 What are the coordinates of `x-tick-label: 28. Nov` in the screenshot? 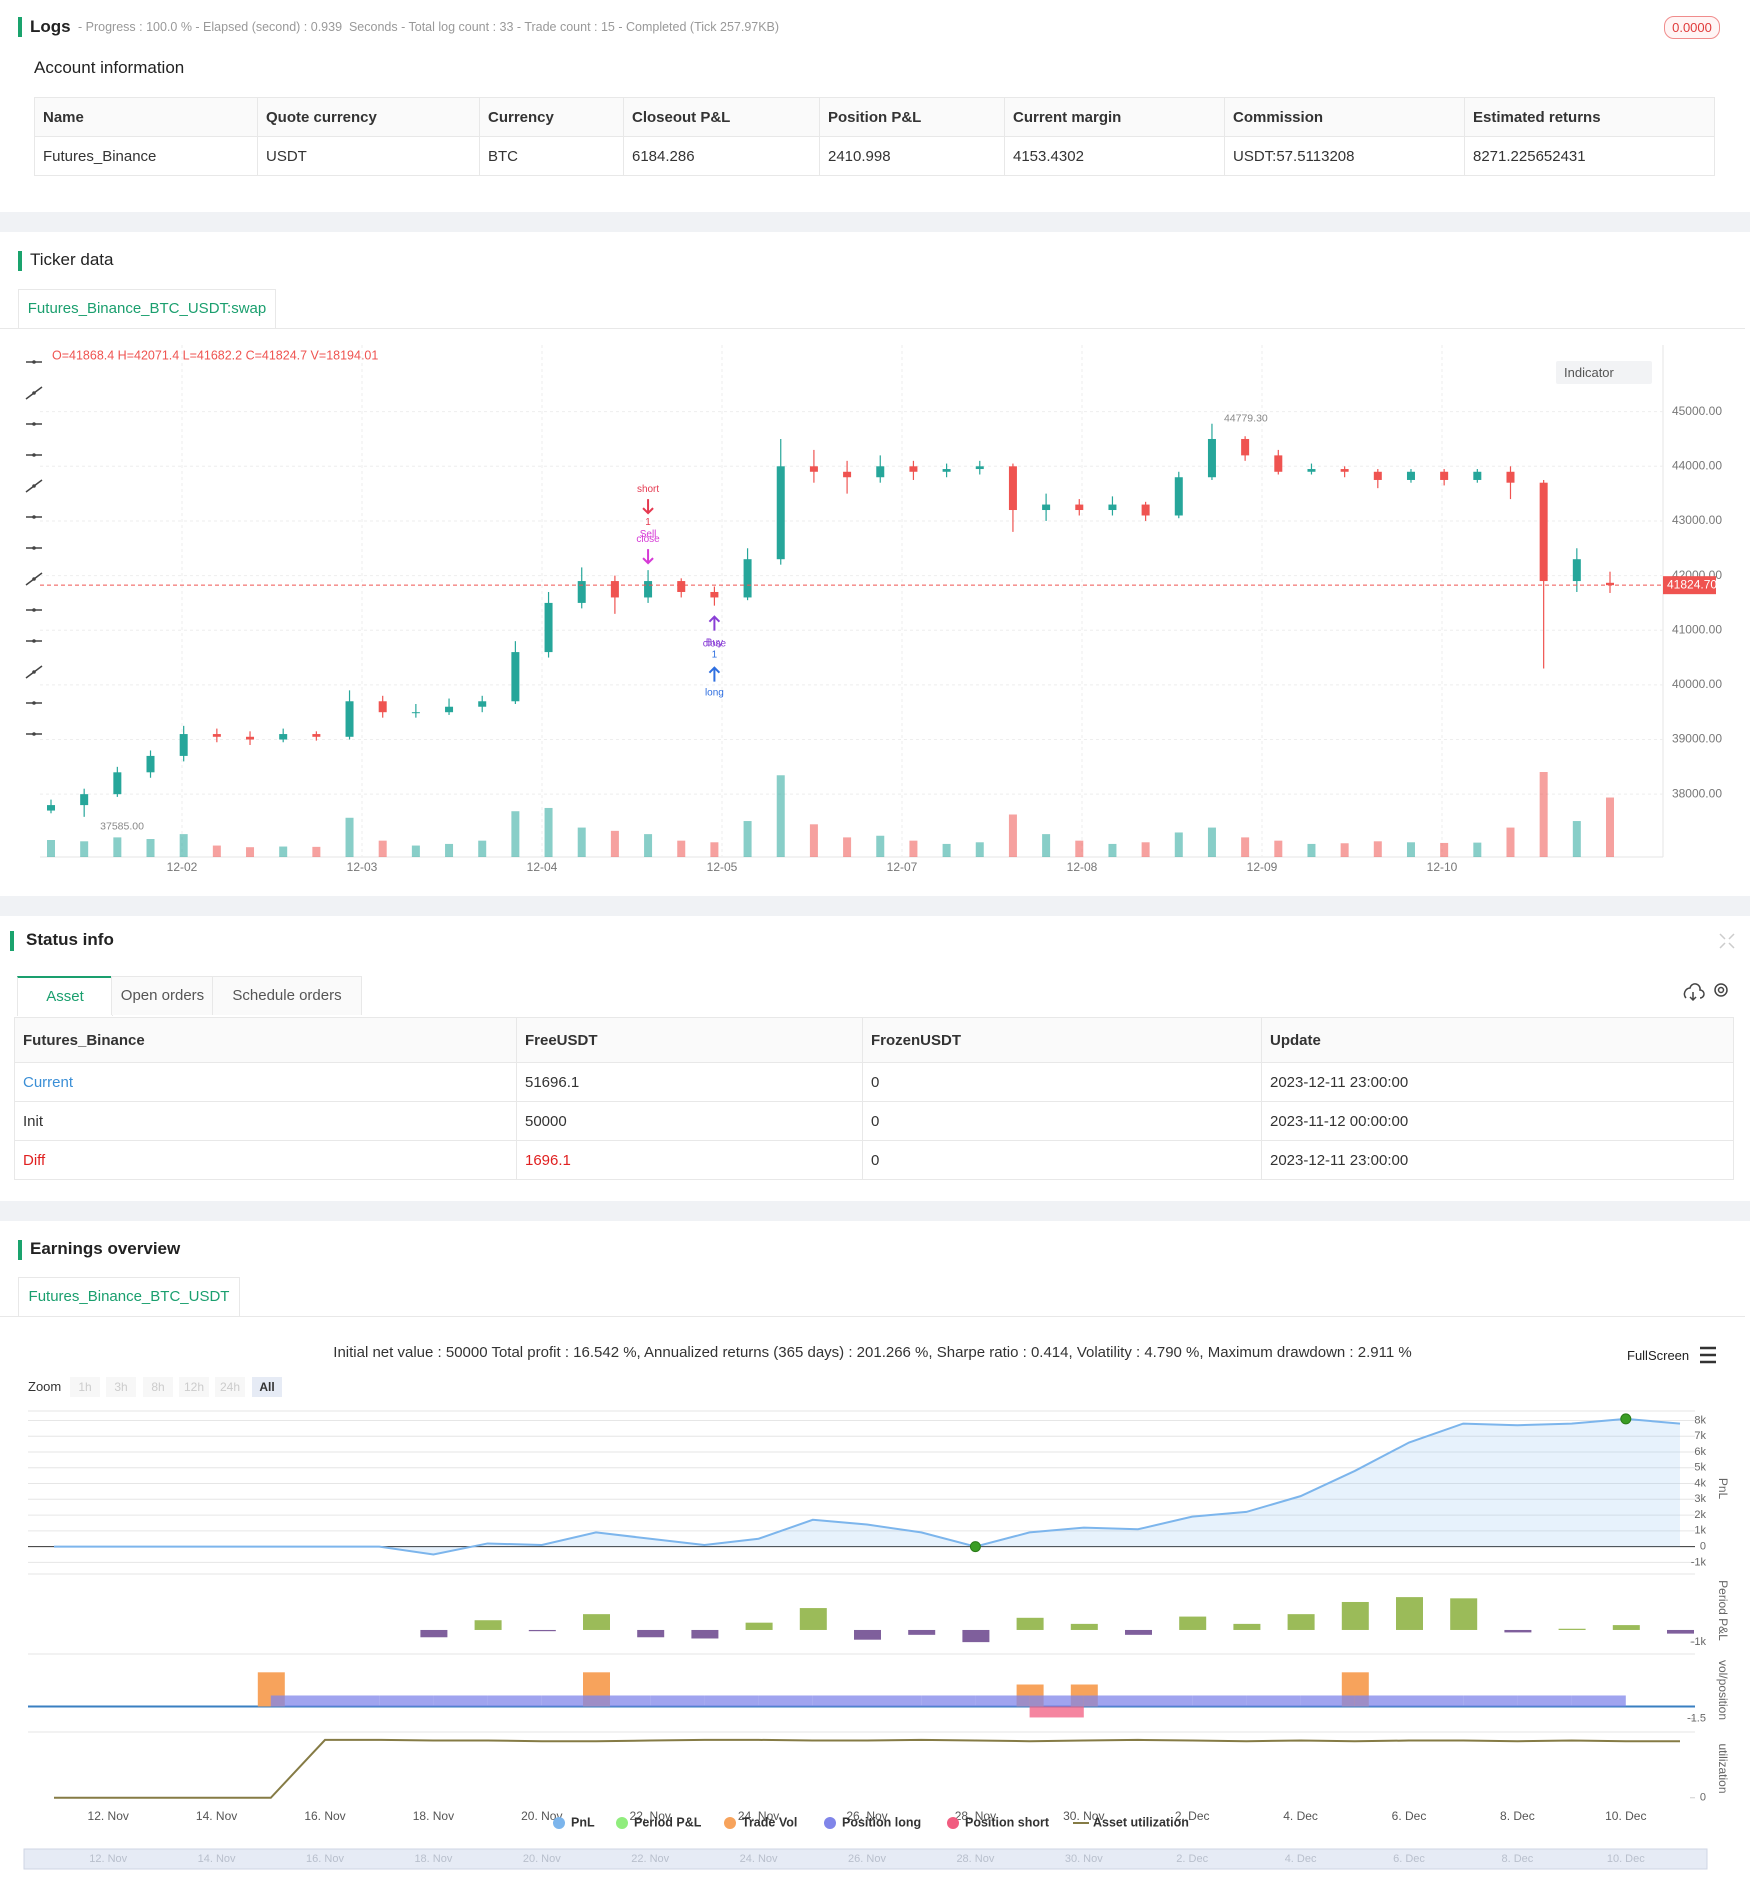 It's located at (975, 1816).